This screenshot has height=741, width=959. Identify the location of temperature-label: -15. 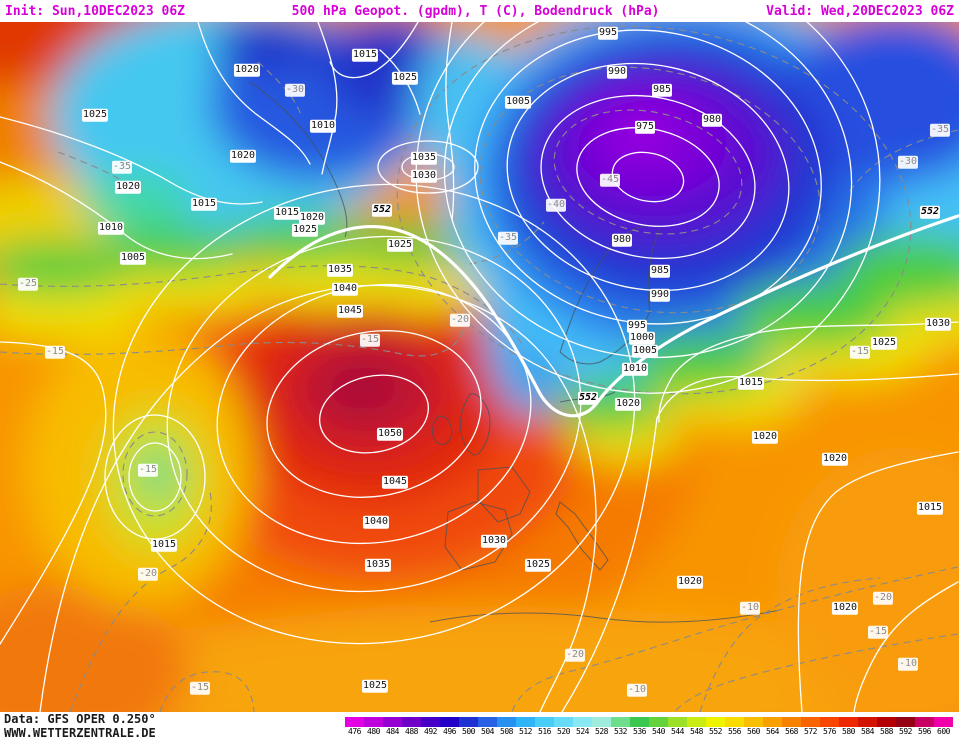
(878, 632).